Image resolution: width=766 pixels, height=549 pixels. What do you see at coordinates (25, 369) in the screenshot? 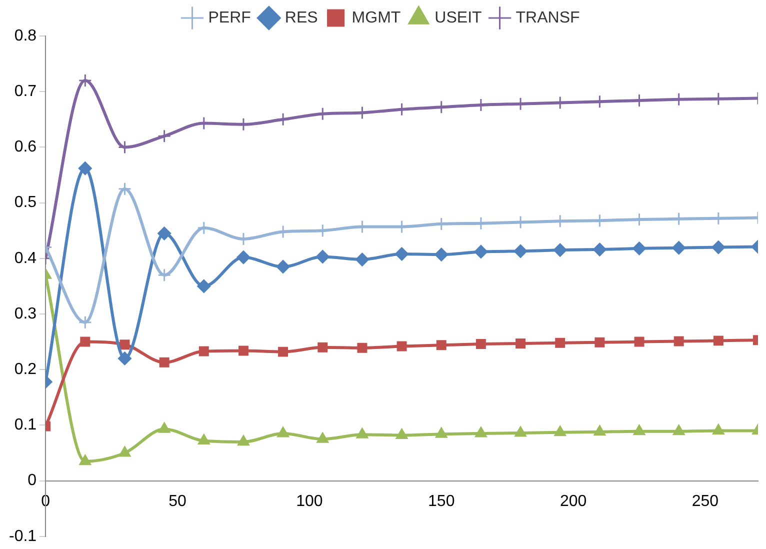
I see `y-tick-label: 0.2` at bounding box center [25, 369].